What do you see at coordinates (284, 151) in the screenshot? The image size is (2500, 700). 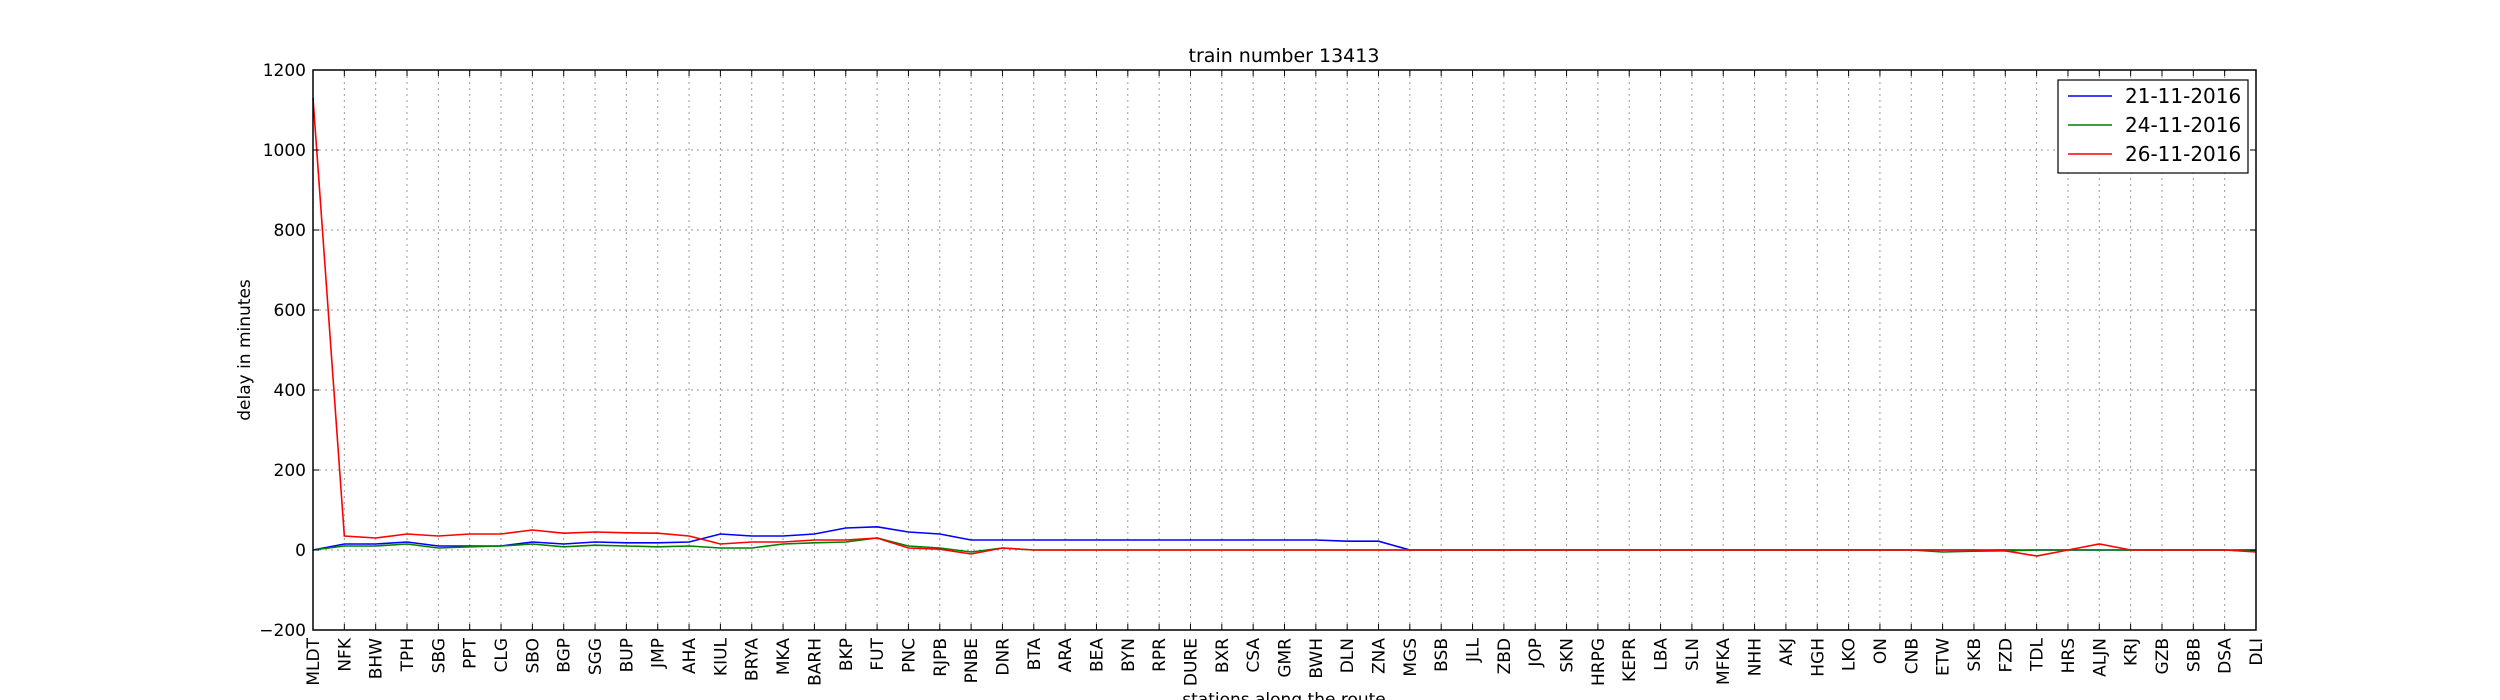 I see `y-tick-label: 1000` at bounding box center [284, 151].